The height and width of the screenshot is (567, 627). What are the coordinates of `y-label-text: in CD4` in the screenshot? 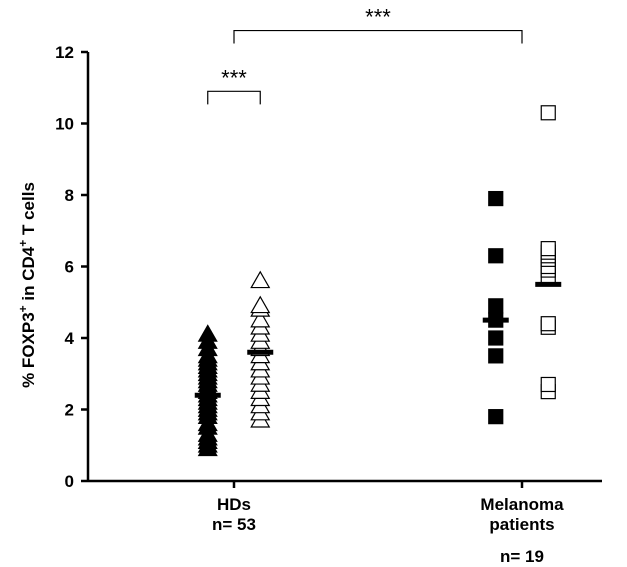 It's located at (28, 275).